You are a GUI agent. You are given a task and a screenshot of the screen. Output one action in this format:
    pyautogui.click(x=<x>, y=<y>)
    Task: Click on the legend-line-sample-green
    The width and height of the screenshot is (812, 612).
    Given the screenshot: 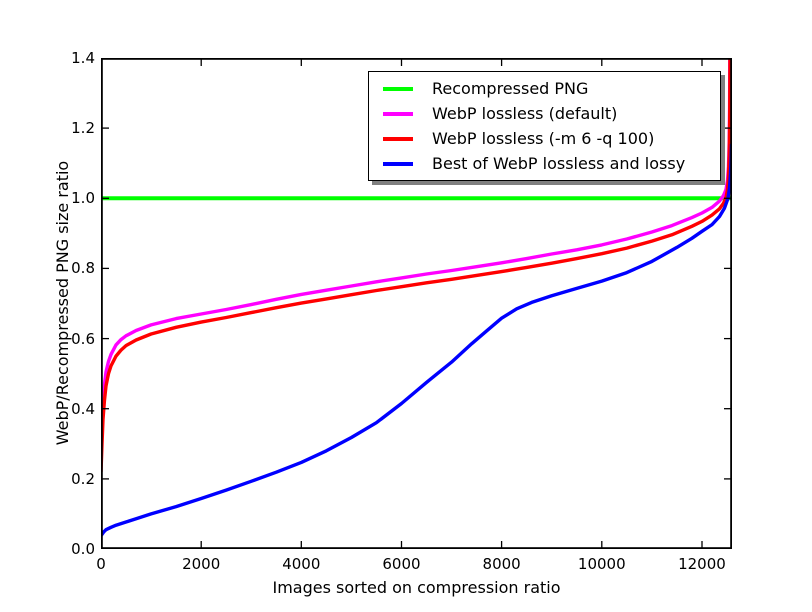 What is the action you would take?
    pyautogui.click(x=398, y=88)
    